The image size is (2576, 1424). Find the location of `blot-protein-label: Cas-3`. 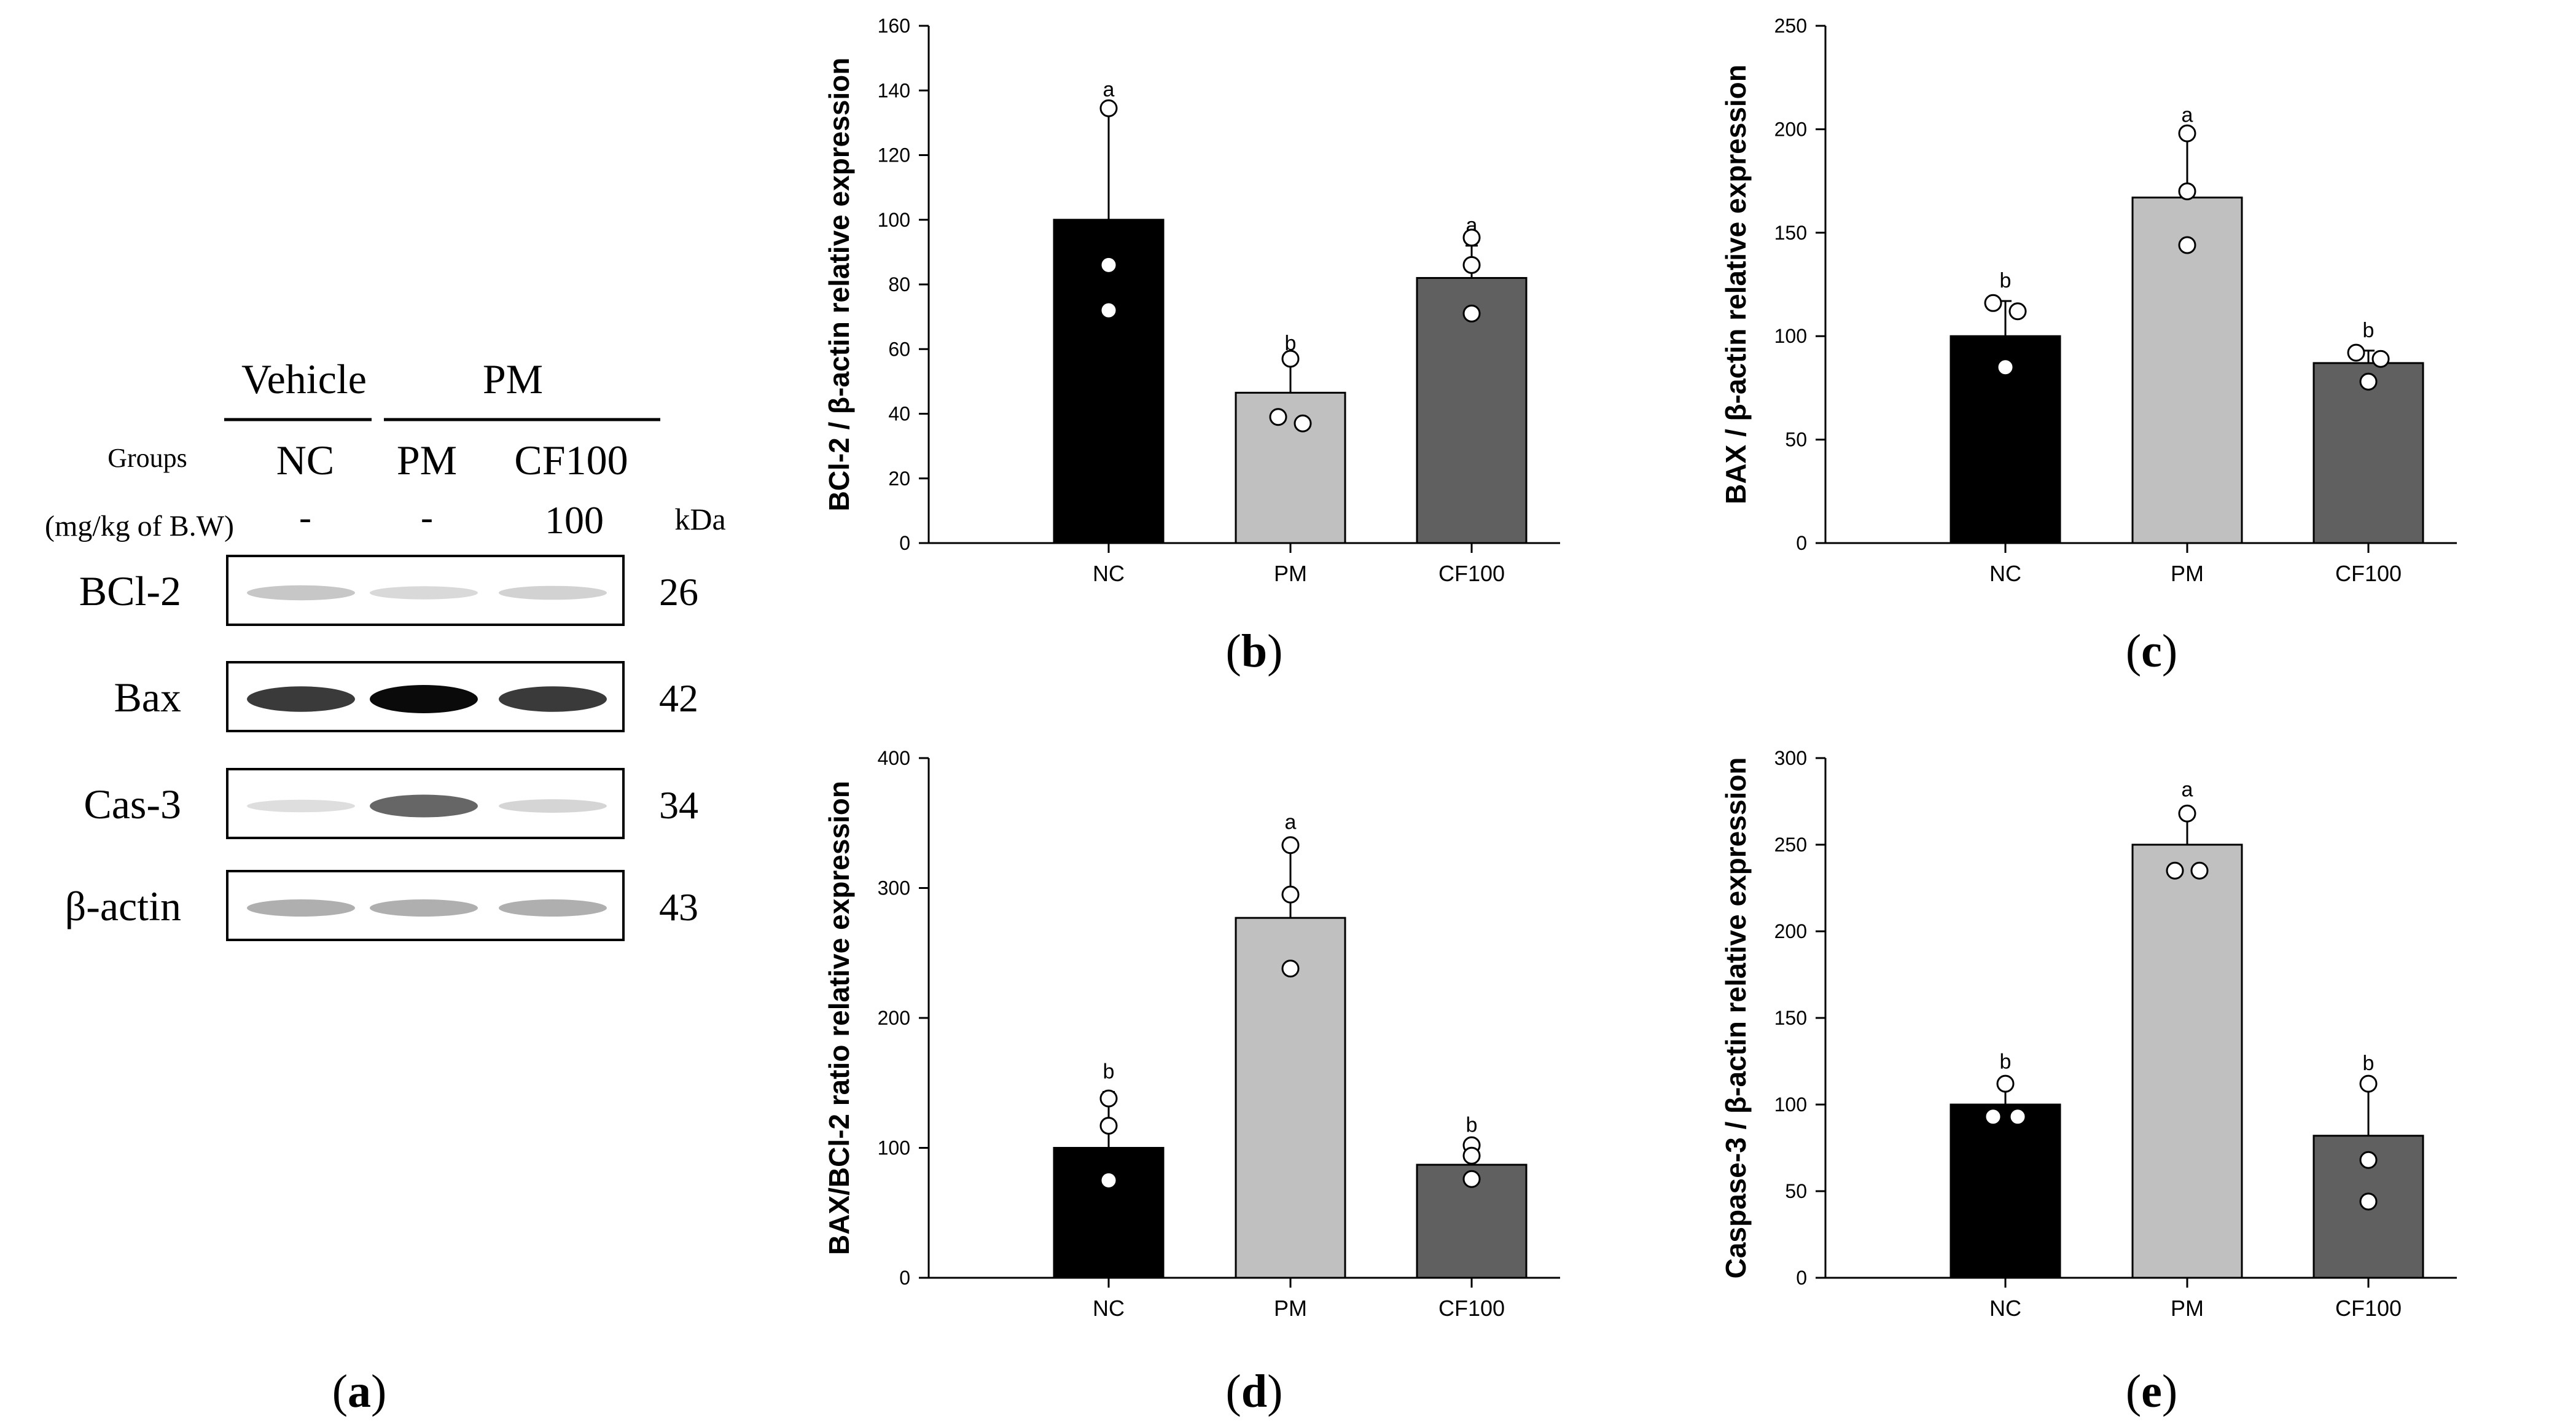

blot-protein-label: Cas-3 is located at coordinates (132, 804).